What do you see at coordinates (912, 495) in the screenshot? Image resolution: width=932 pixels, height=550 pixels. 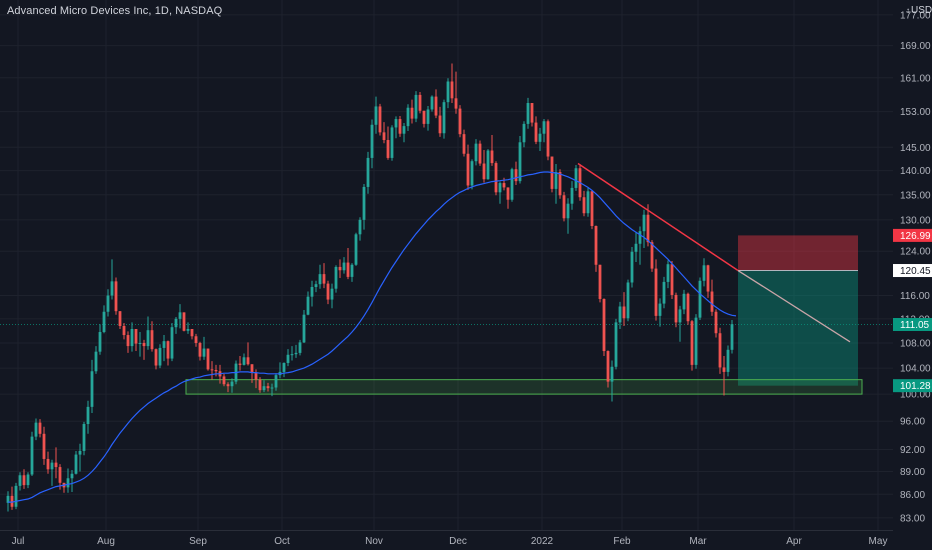 I see `price-tick-label: 86.00` at bounding box center [912, 495].